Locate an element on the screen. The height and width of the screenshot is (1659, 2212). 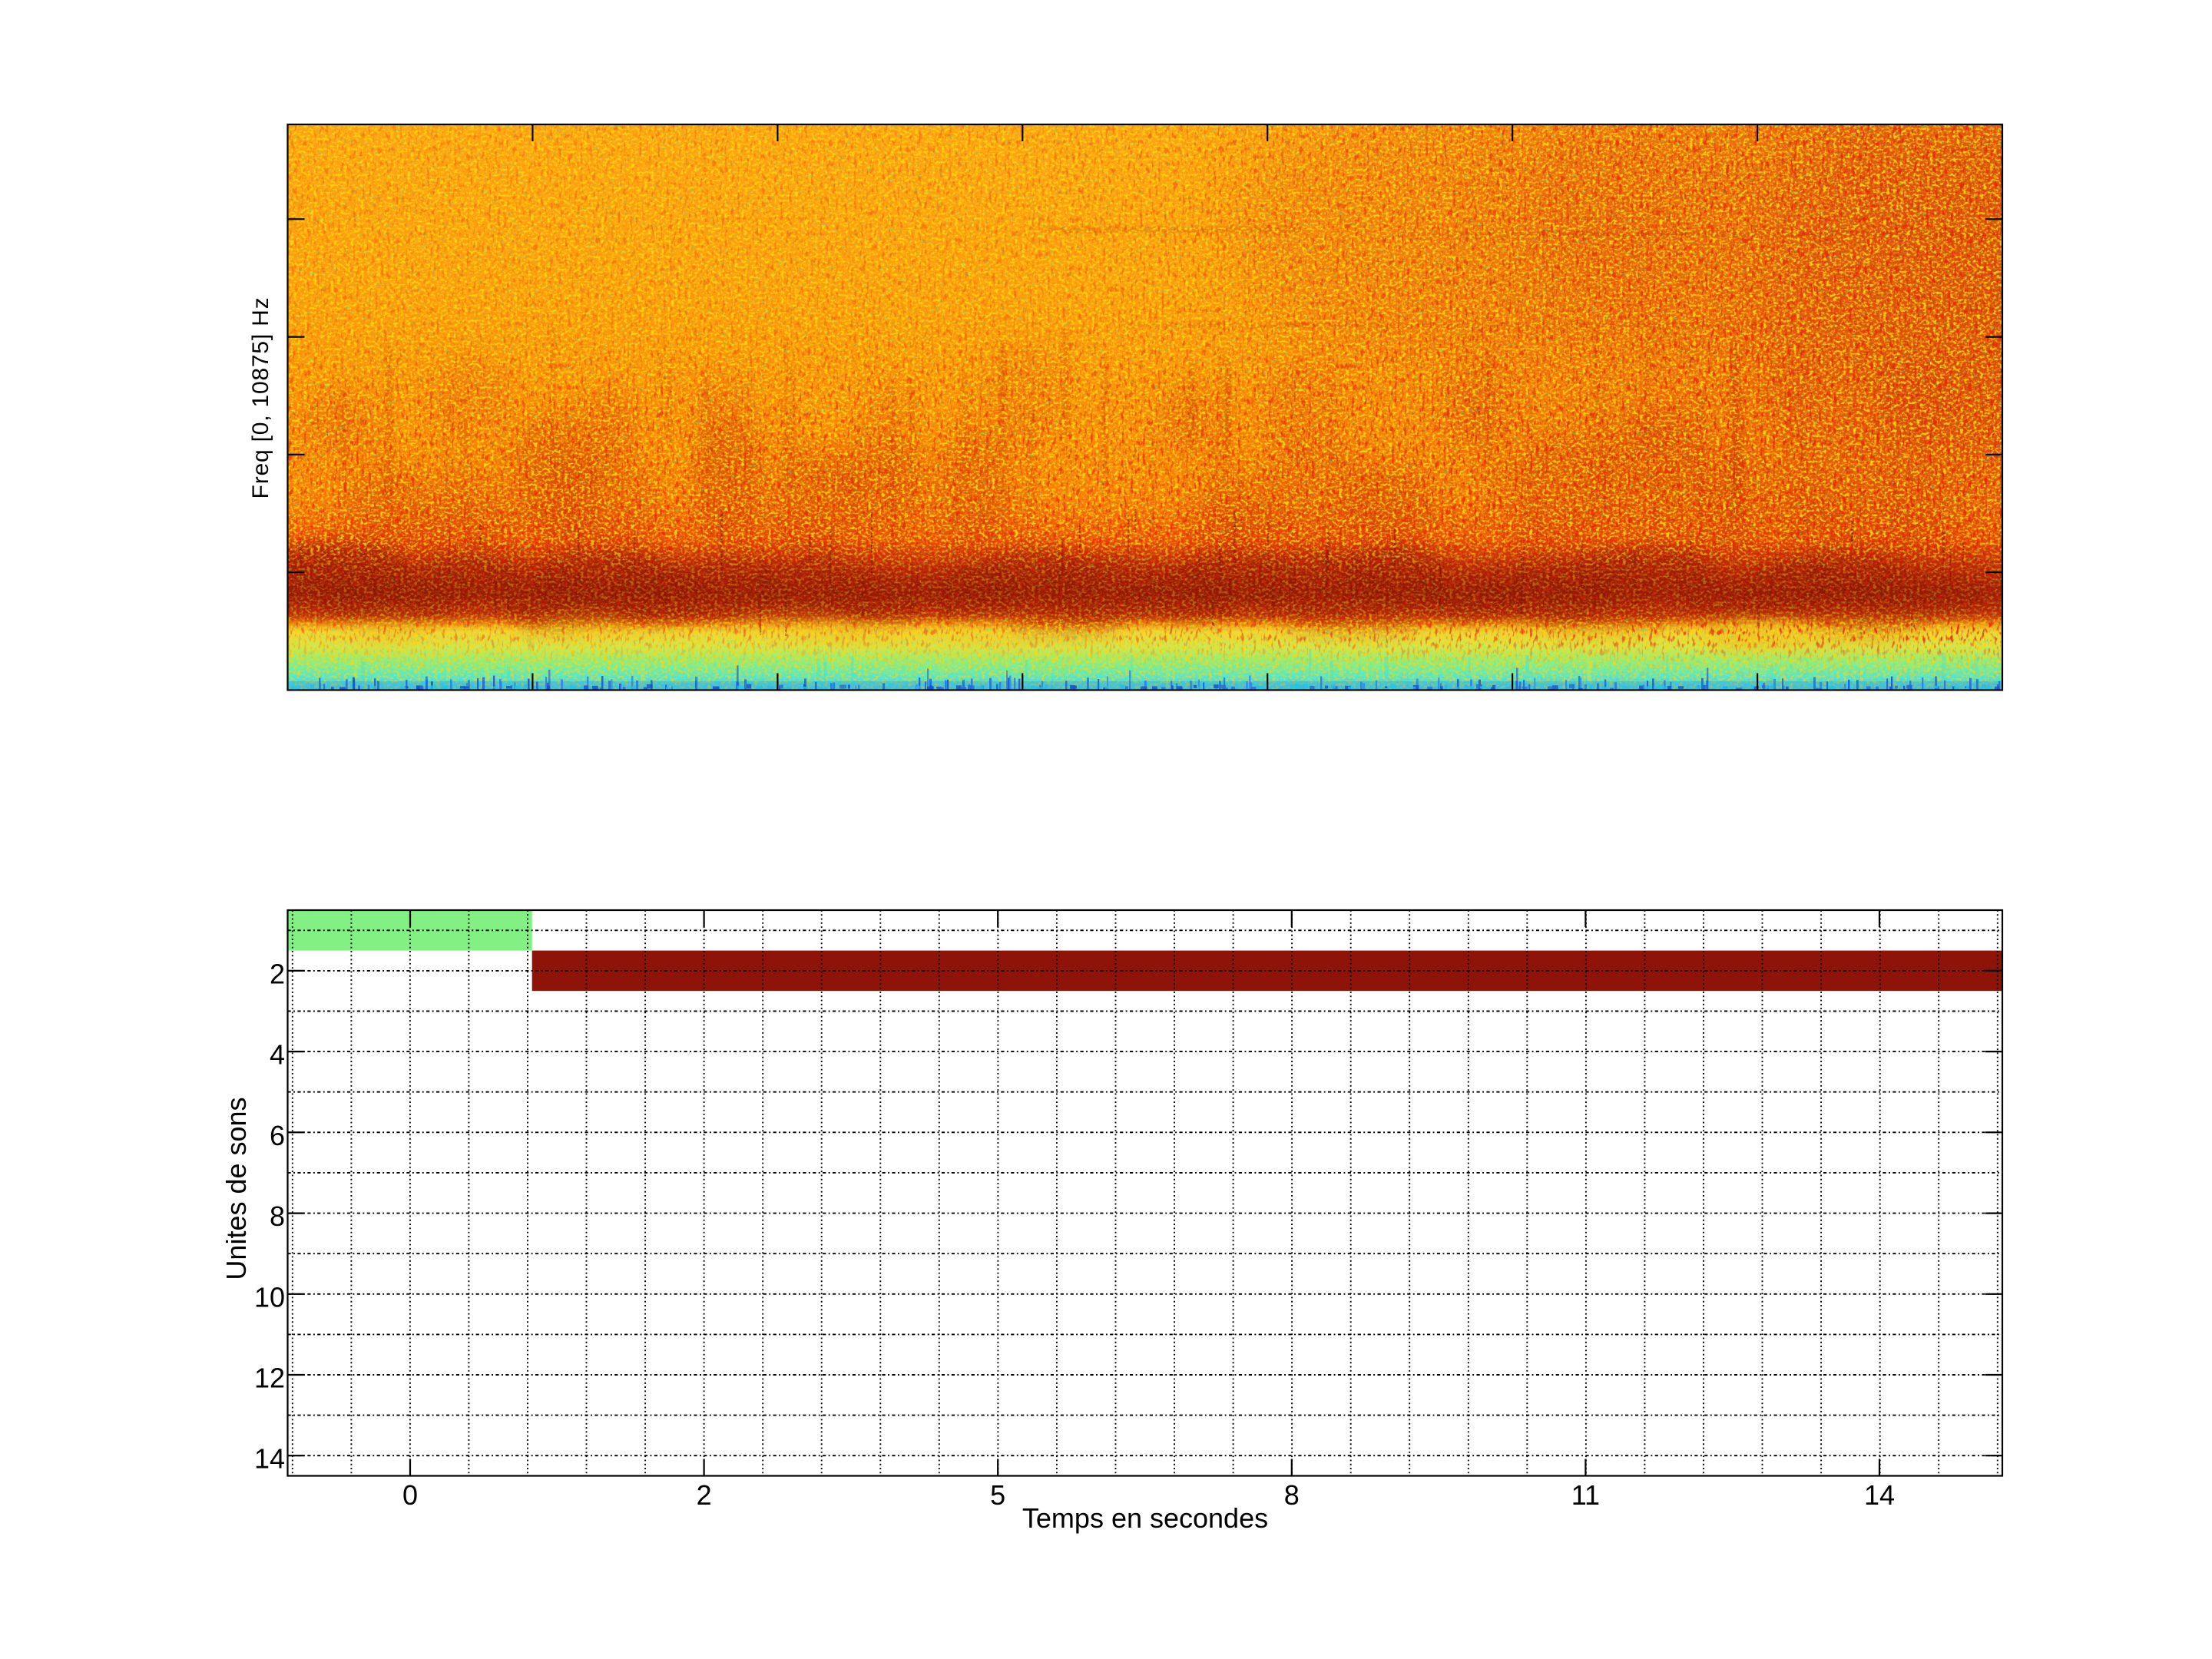
svg-text: 10 is located at coordinates (269, 1297).